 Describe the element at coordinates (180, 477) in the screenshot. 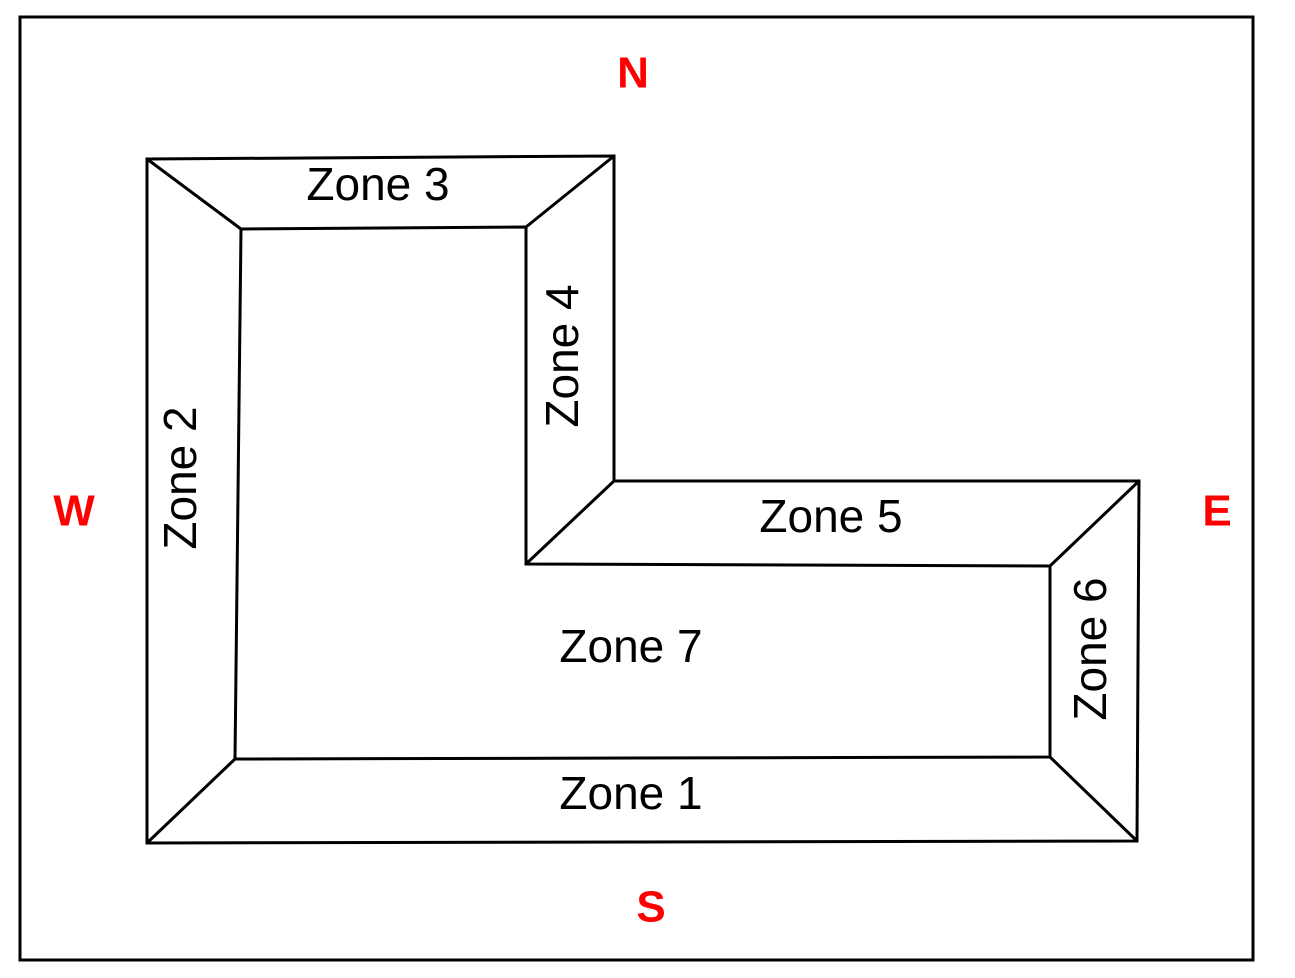

I see `zone-2-label: Zone 2` at that location.